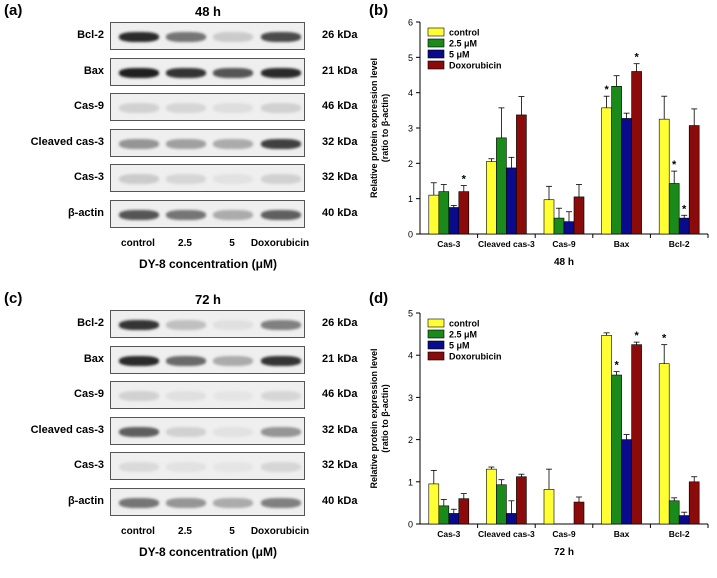 Image resolution: width=717 pixels, height=578 pixels. I want to click on y-tick-label: 3, so click(410, 398).